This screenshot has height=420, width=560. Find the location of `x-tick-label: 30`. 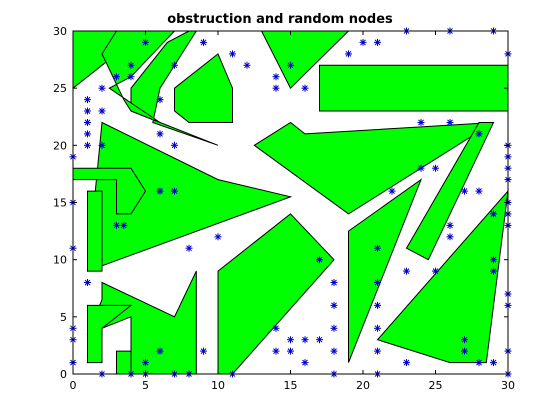

x-tick-label: 30 is located at coordinates (508, 385).